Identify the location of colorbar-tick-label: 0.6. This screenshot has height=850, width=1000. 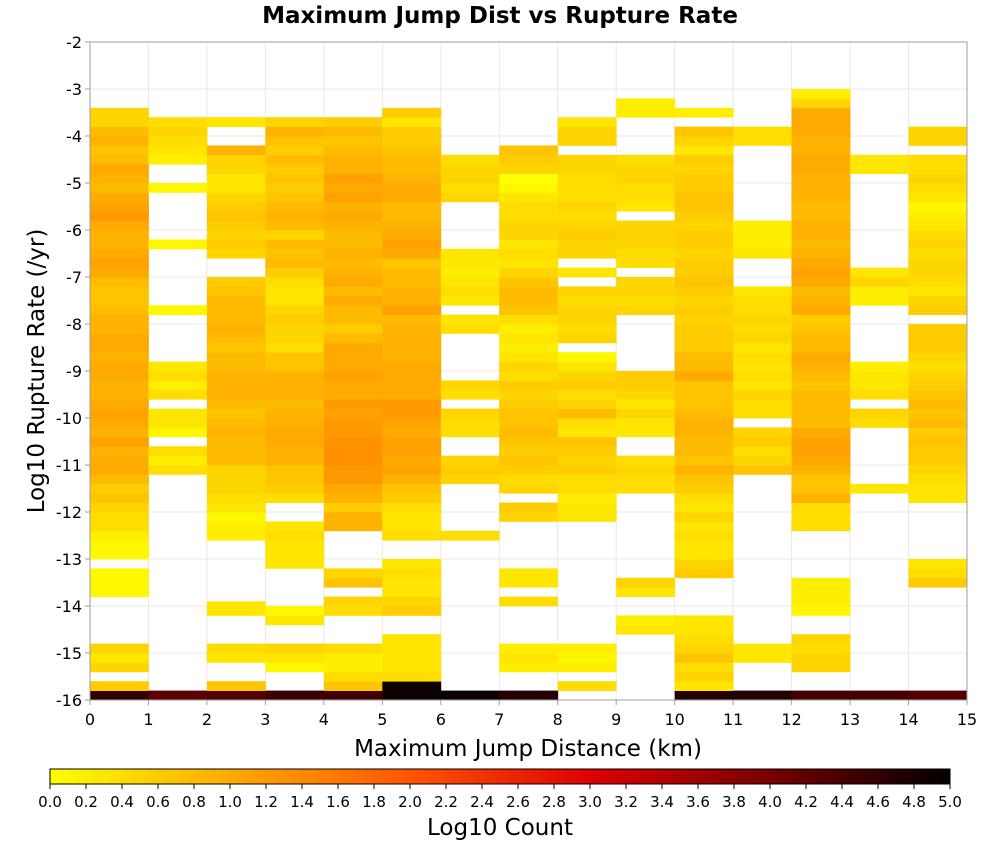
(158, 802).